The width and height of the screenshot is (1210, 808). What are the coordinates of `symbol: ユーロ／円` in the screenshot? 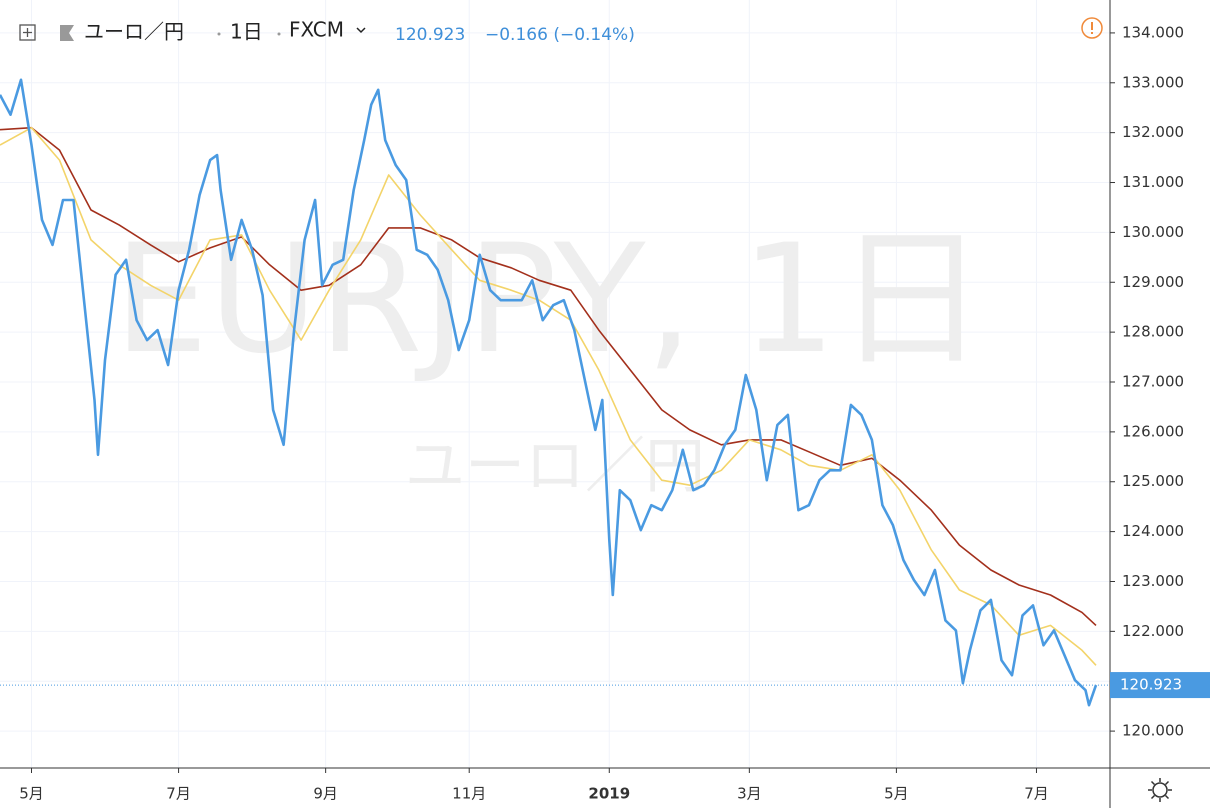 It's located at (134, 32).